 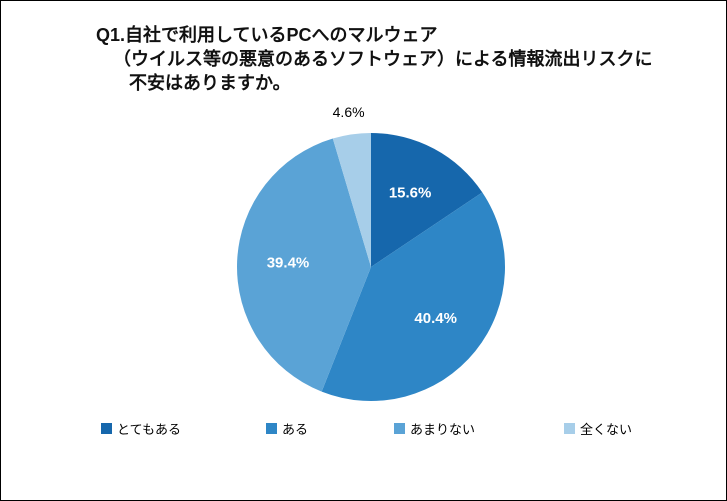 I want to click on legend-item-mattaku-nai: 全くない, so click(x=598, y=428).